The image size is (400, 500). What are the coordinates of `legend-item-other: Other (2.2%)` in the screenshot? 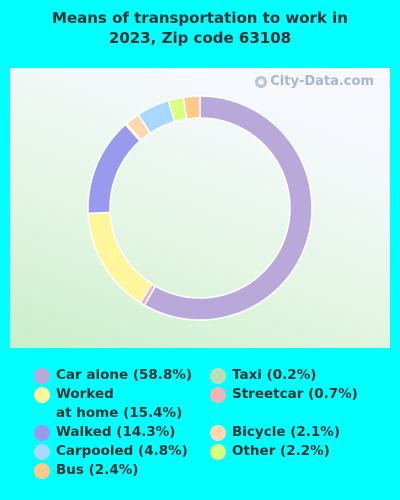 It's located at (270, 451).